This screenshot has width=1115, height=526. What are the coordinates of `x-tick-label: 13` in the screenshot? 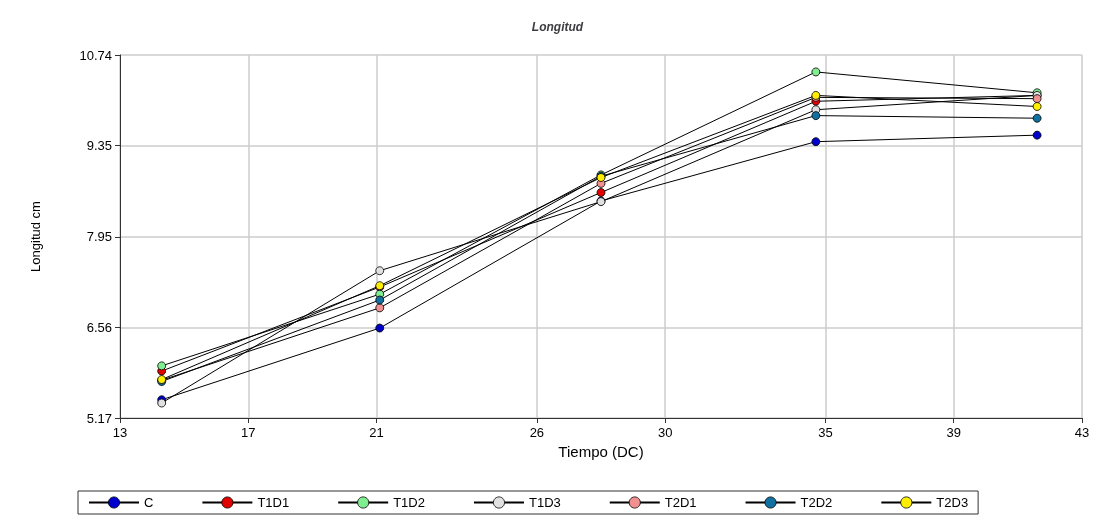 It's located at (120, 432).